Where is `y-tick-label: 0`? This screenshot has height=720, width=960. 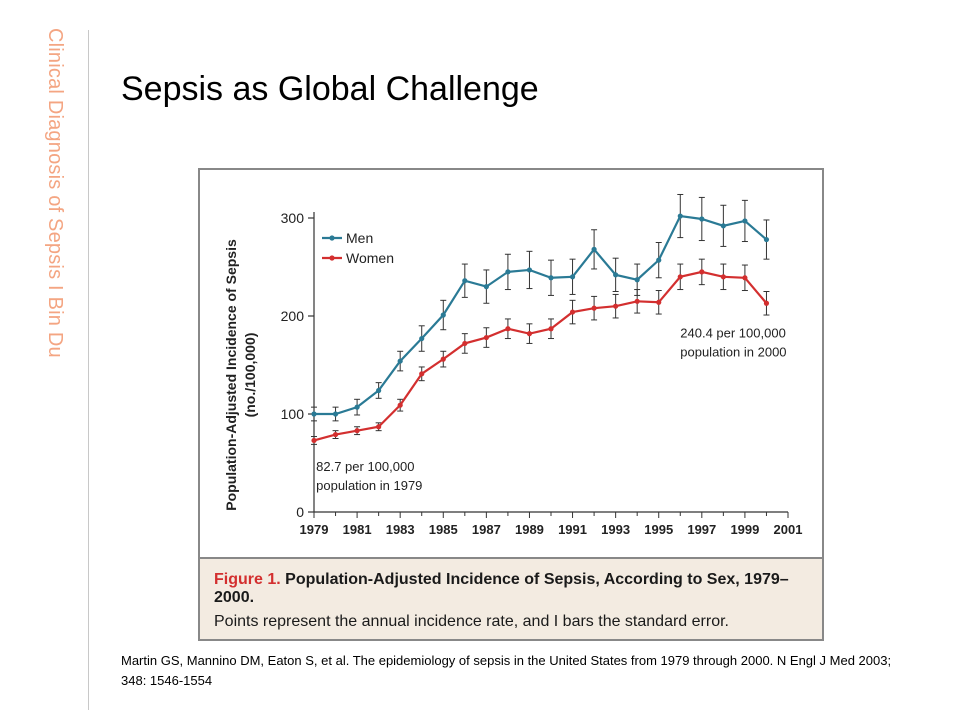
y-tick-label: 0 is located at coordinates (300, 512).